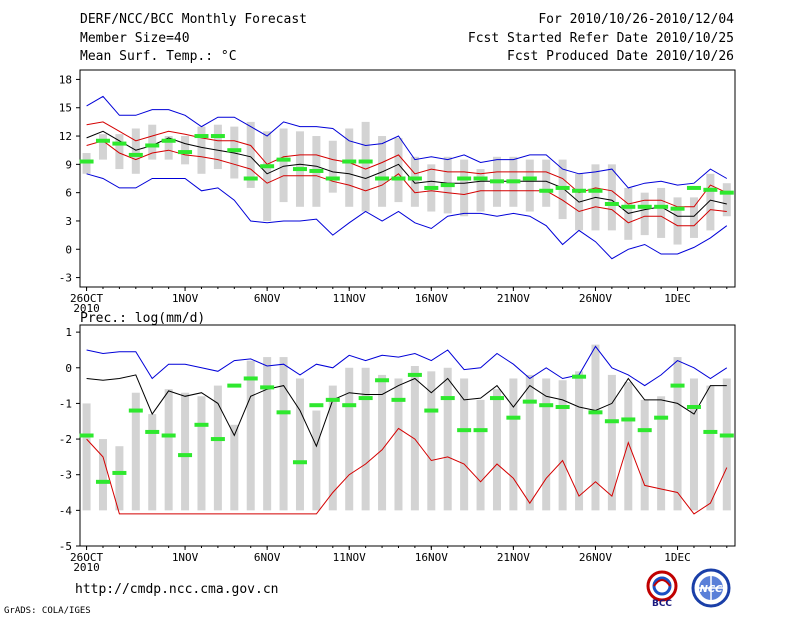  I want to click on source-url: http://cmdp.ncc.cma.gov.cn, so click(177, 589).